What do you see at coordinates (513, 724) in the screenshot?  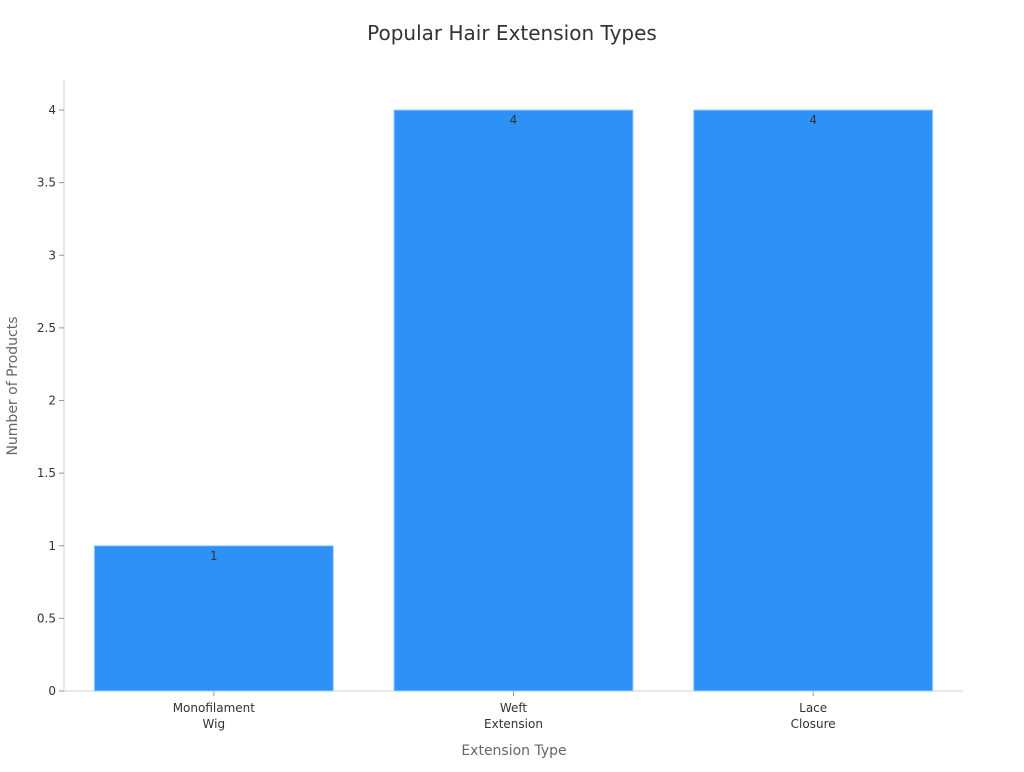 I see `x-tick-label-line: Extension` at bounding box center [513, 724].